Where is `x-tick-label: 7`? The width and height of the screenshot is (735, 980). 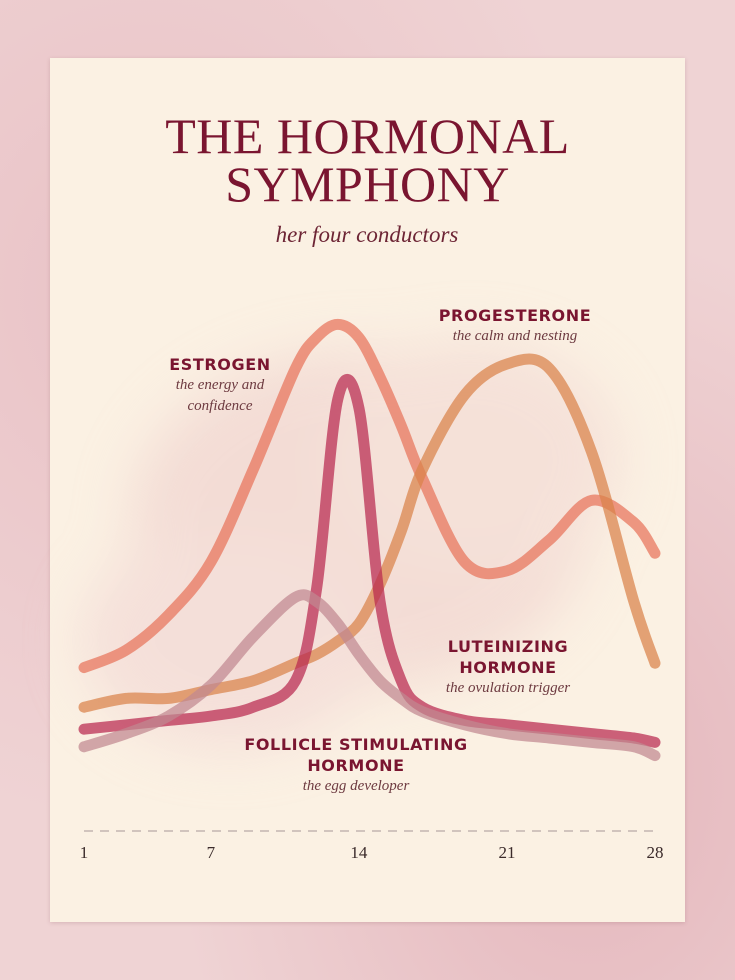 x-tick-label: 7 is located at coordinates (211, 852).